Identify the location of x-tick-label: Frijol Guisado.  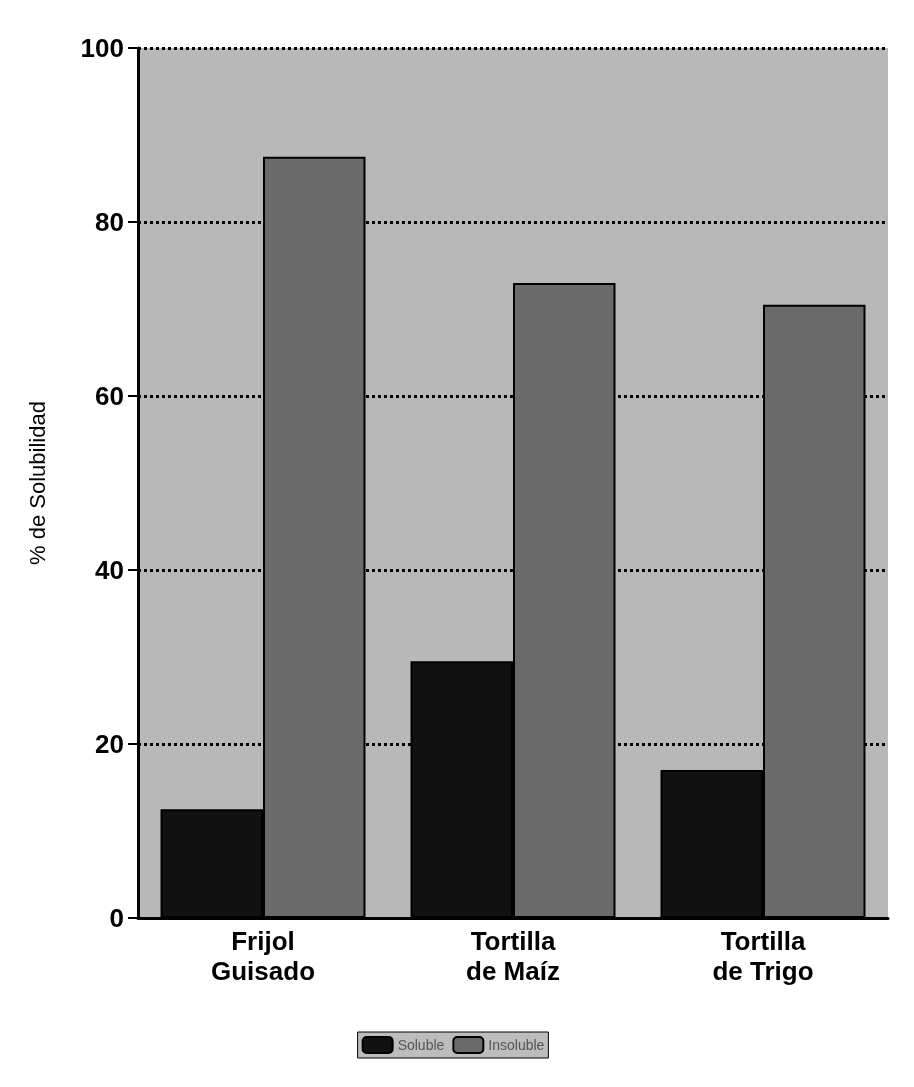
(263, 956).